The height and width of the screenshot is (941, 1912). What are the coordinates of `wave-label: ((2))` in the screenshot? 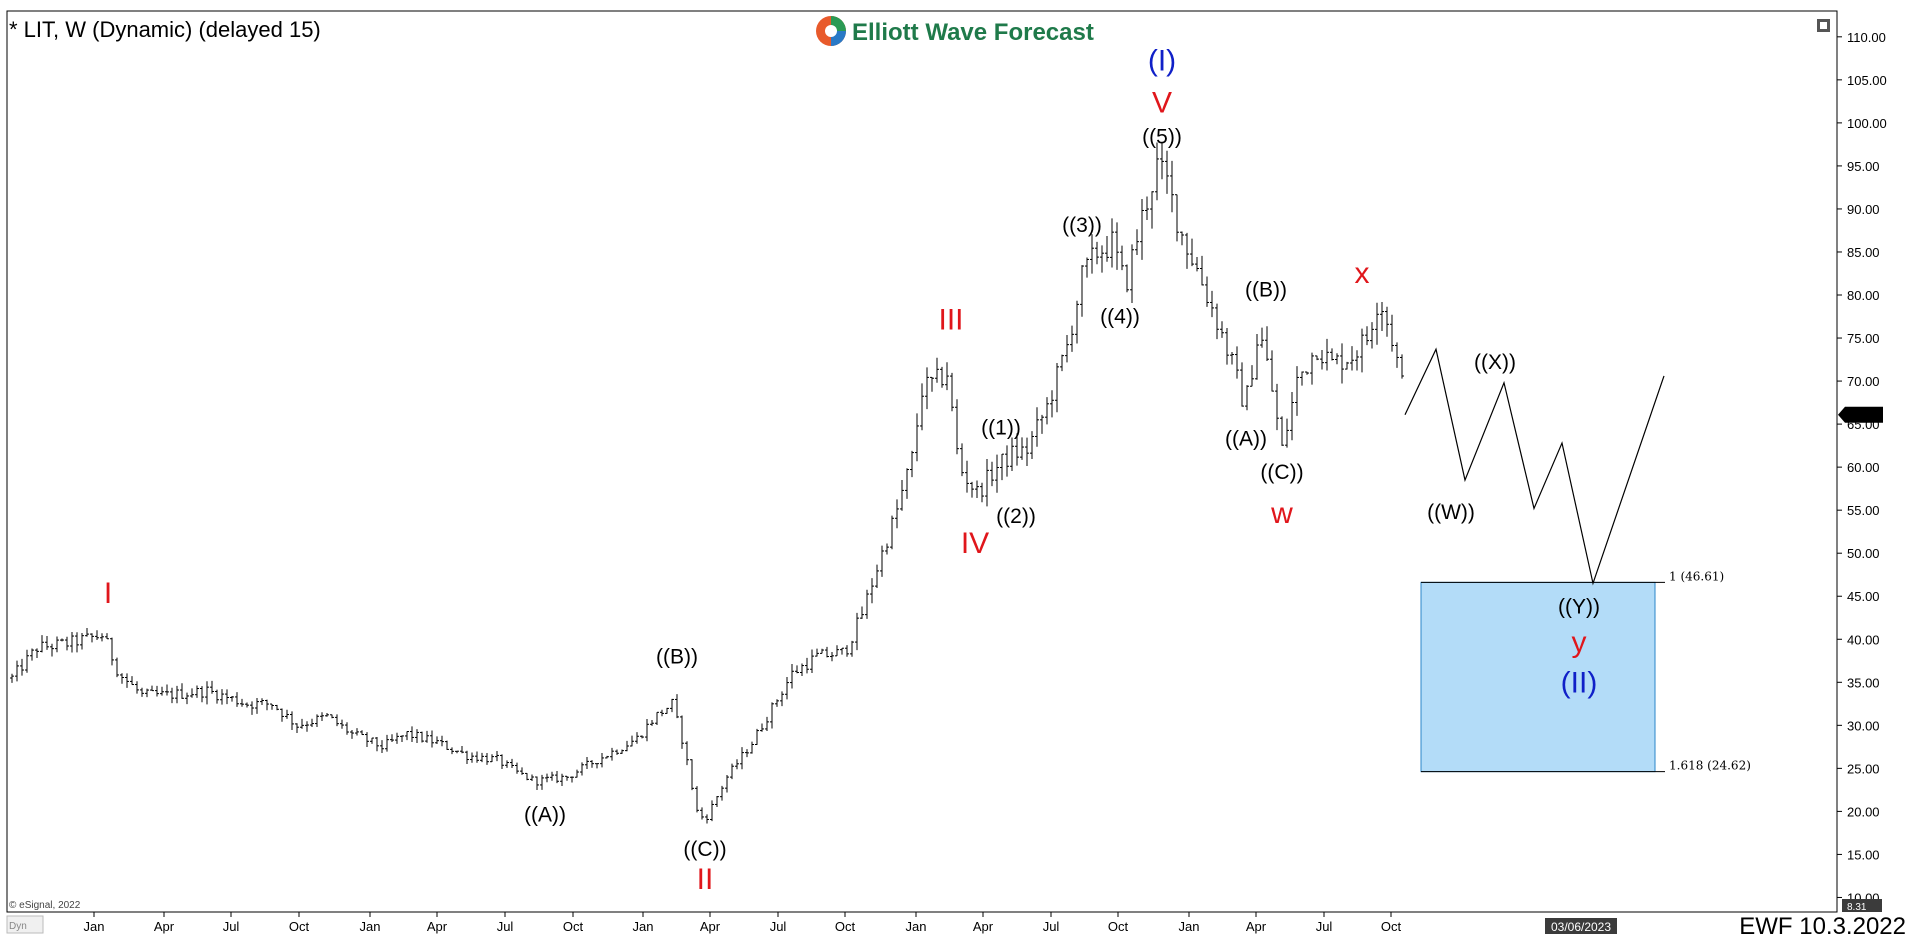 It's located at (1016, 516).